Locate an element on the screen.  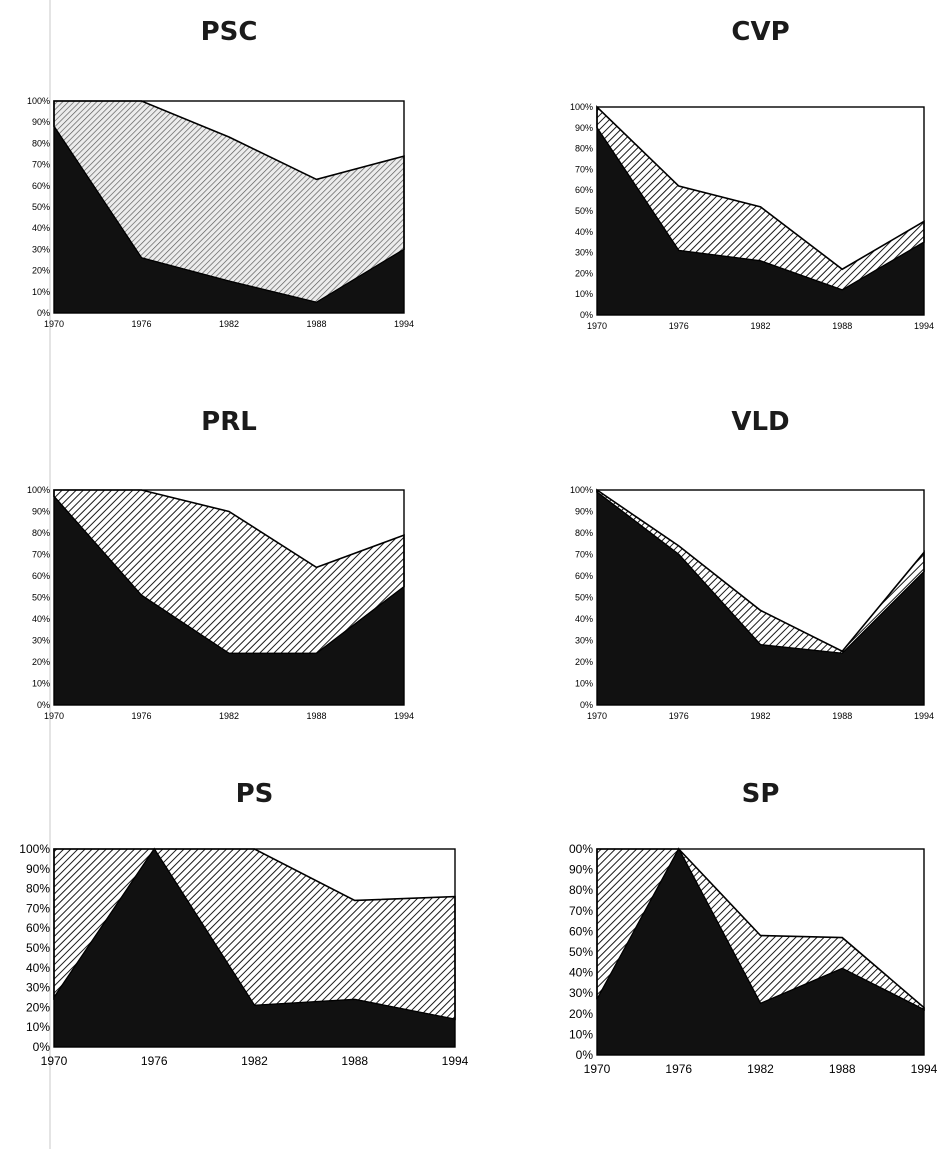
chart-title: PSC is located at coordinates (229, 32).